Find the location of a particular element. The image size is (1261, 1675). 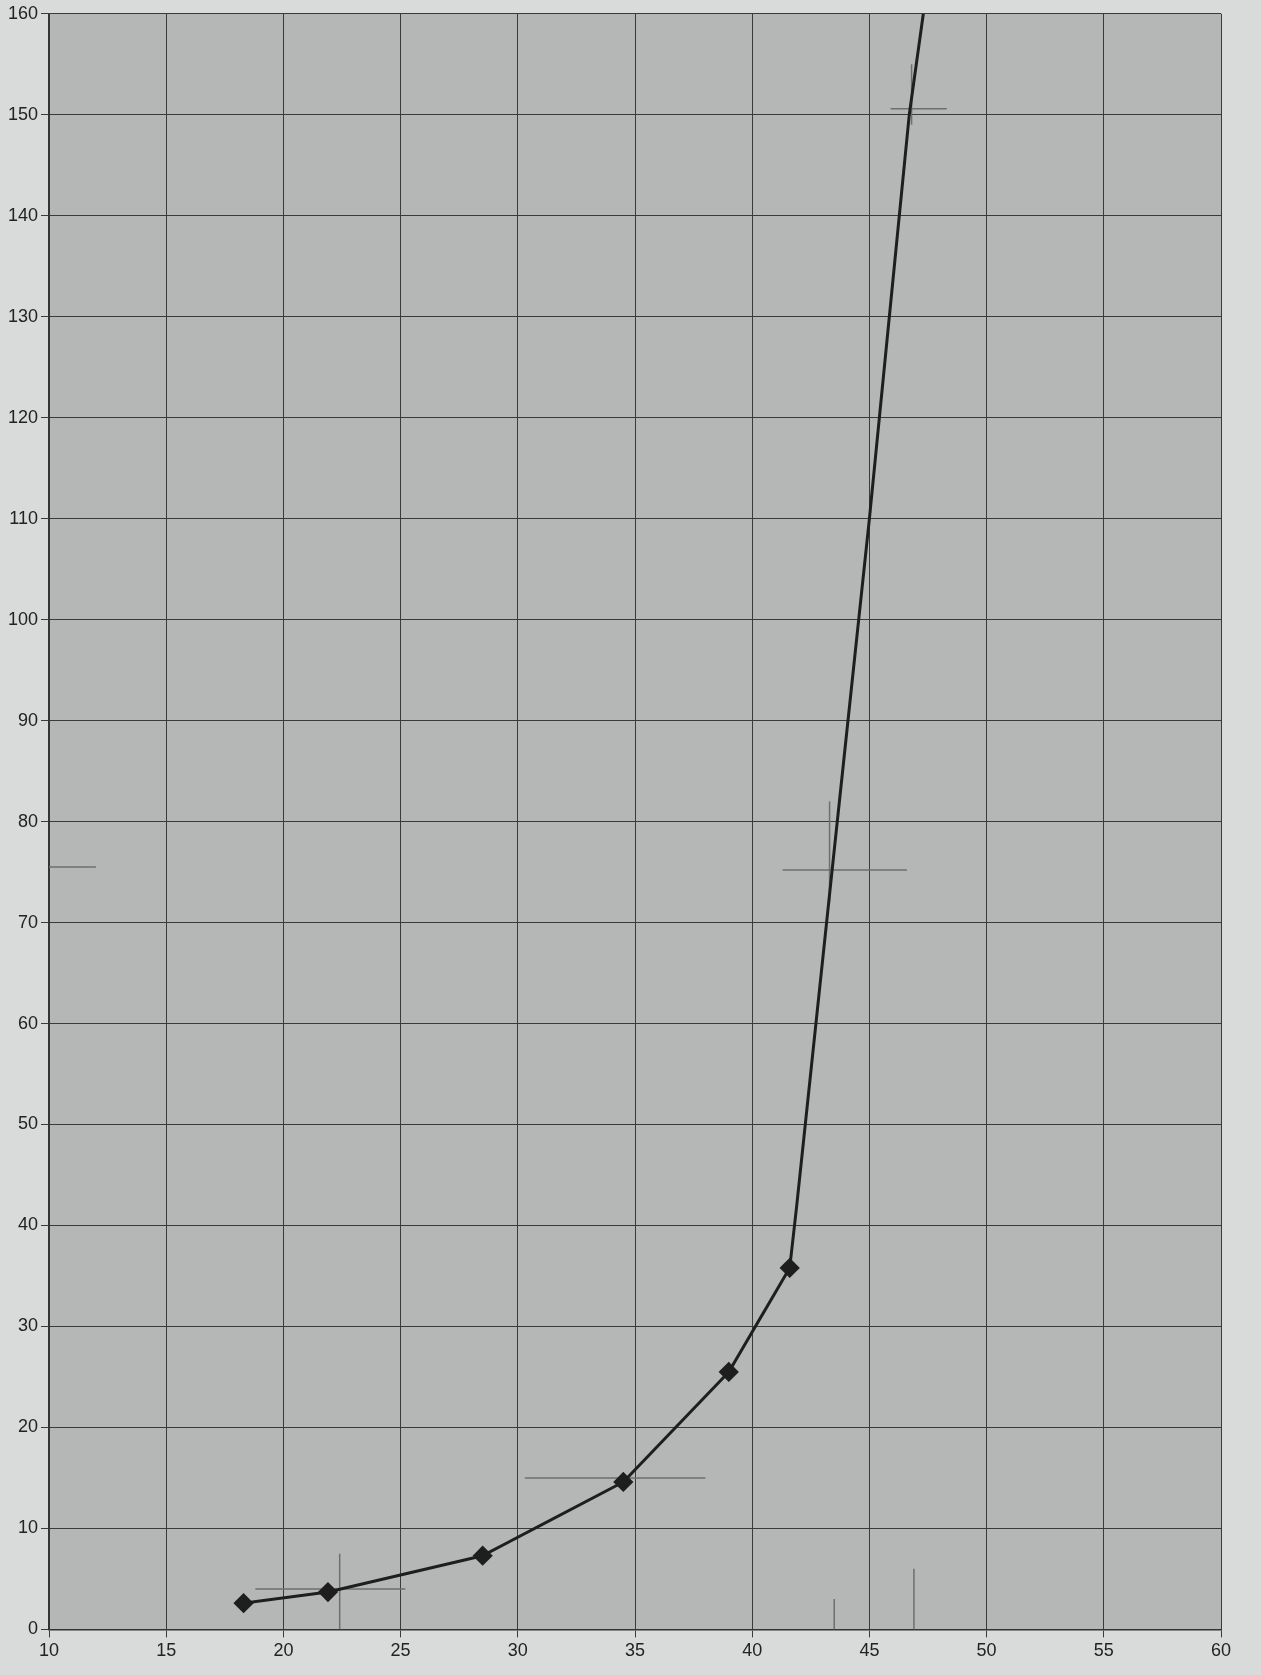

x-tick-label: 60 is located at coordinates (1221, 1650).